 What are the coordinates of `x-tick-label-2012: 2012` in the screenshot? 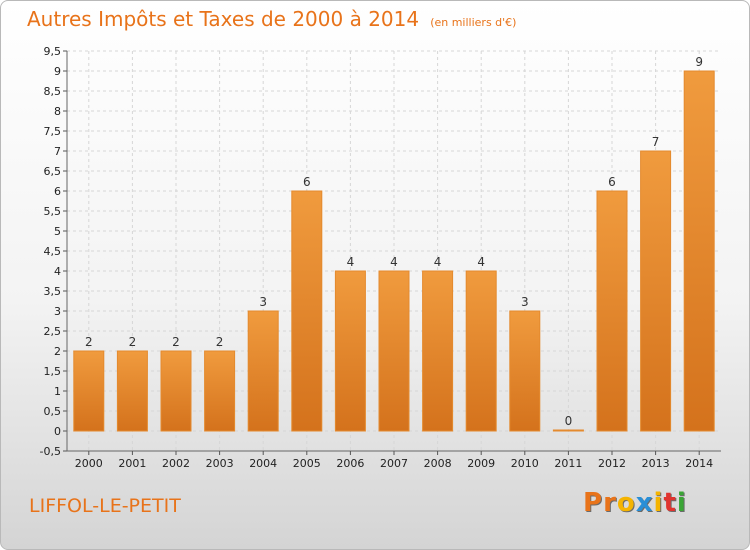 It's located at (612, 463).